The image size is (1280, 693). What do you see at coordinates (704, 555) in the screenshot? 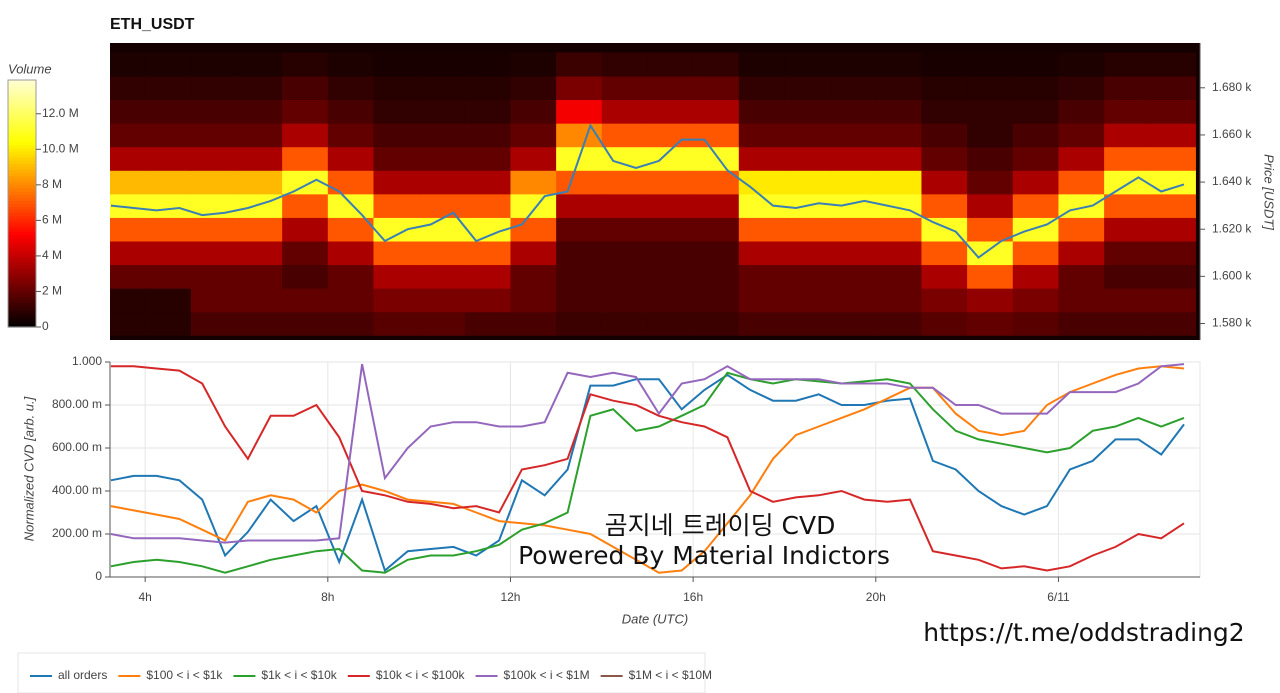
I see `annotation: Powered By Material Indictors` at bounding box center [704, 555].